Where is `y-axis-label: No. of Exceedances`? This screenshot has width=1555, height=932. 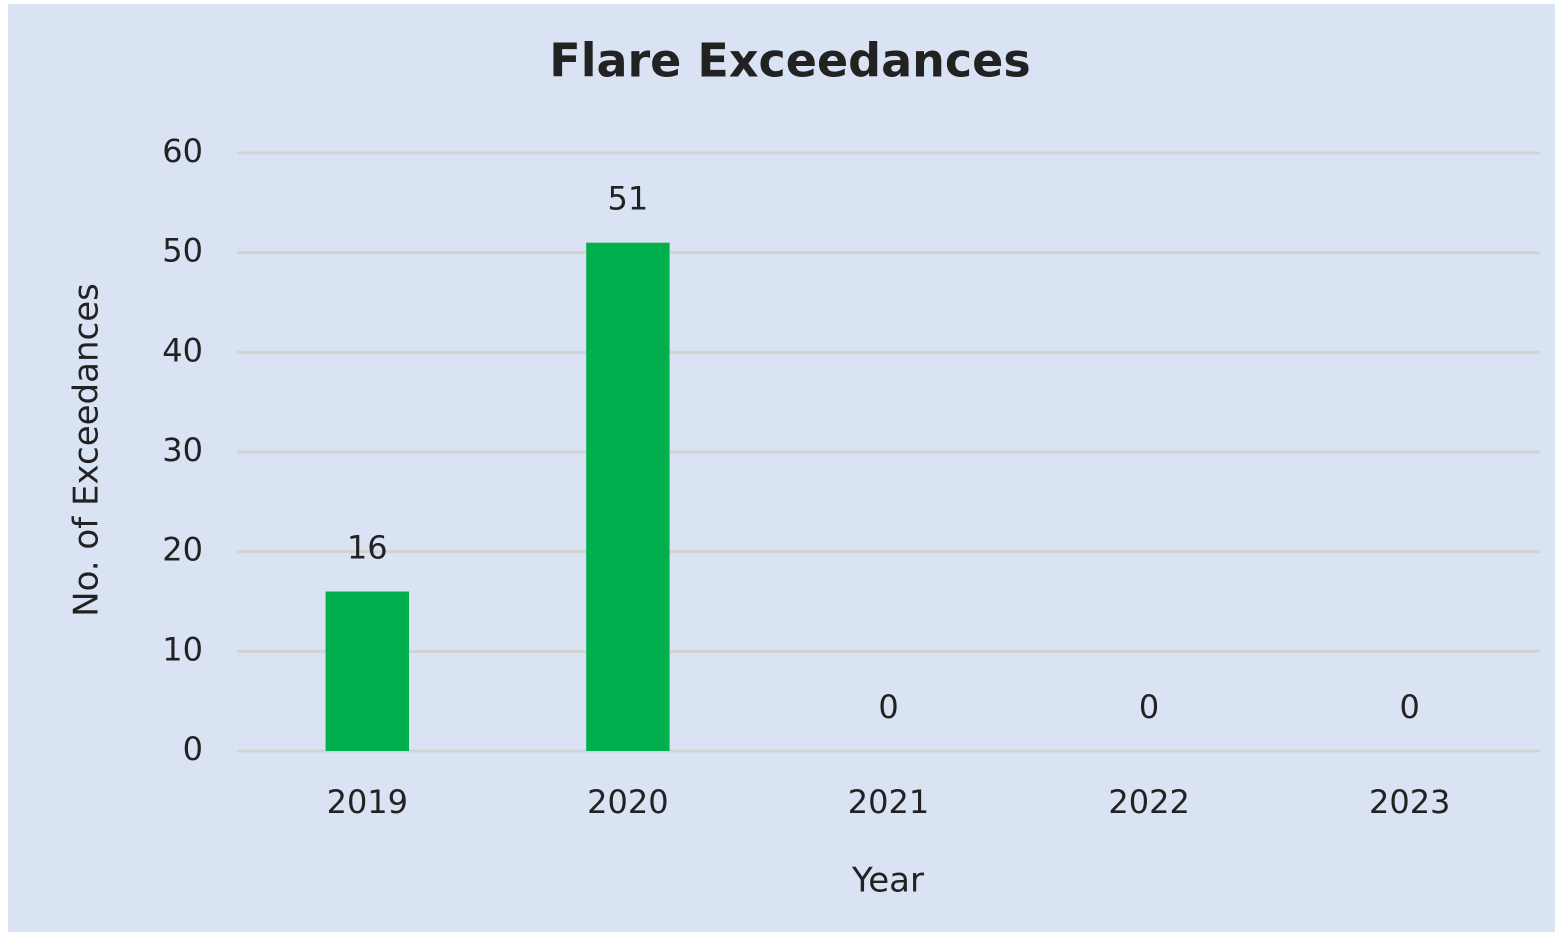 y-axis-label: No. of Exceedances is located at coordinates (87, 450).